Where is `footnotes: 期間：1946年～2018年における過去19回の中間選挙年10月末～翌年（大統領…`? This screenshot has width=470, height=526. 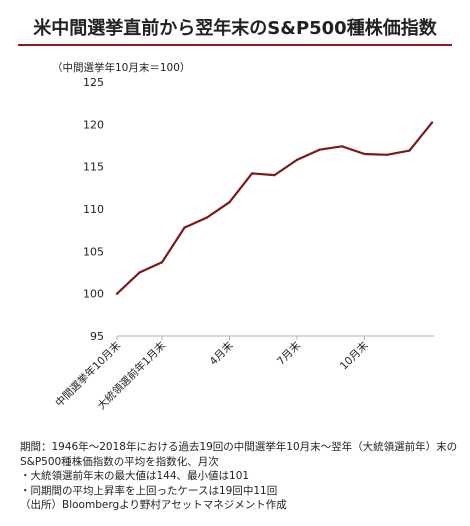 footnotes: 期間：1946年～2018年における過去19回の中間選挙年10月末～翌年（大統領… is located at coordinates (240, 476).